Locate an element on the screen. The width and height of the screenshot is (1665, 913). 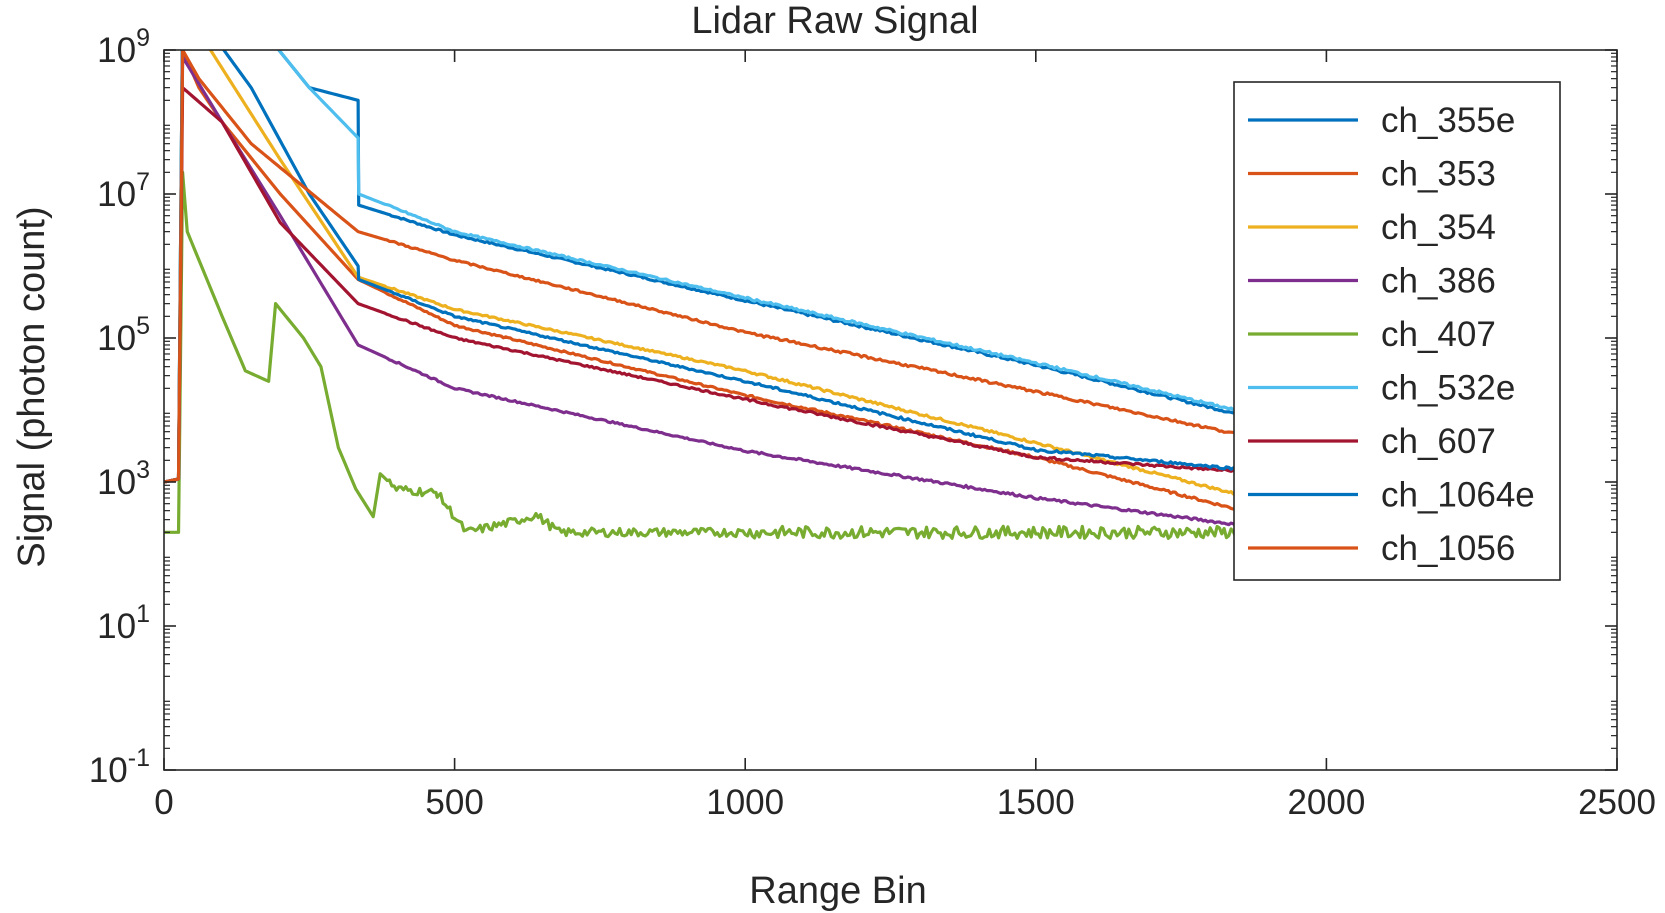
chart-title: Lidar Raw Signal is located at coordinates (834, 21).